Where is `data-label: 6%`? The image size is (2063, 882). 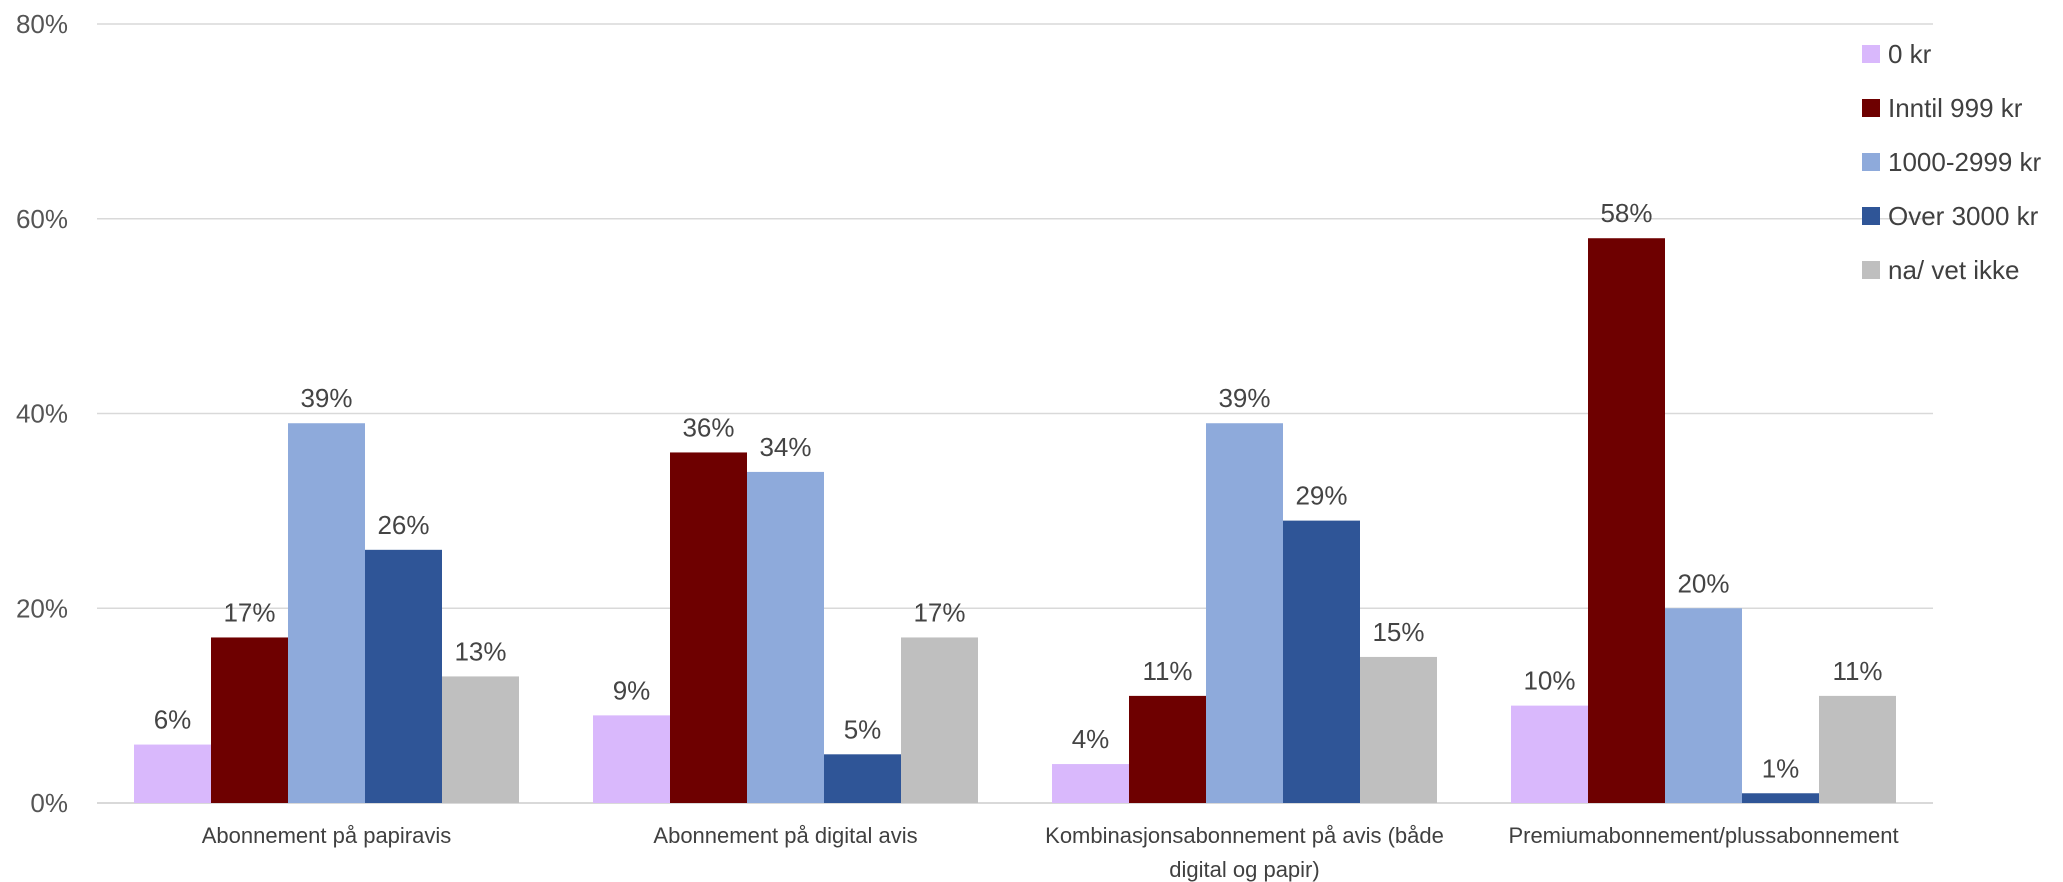
data-label: 6% is located at coordinates (173, 720).